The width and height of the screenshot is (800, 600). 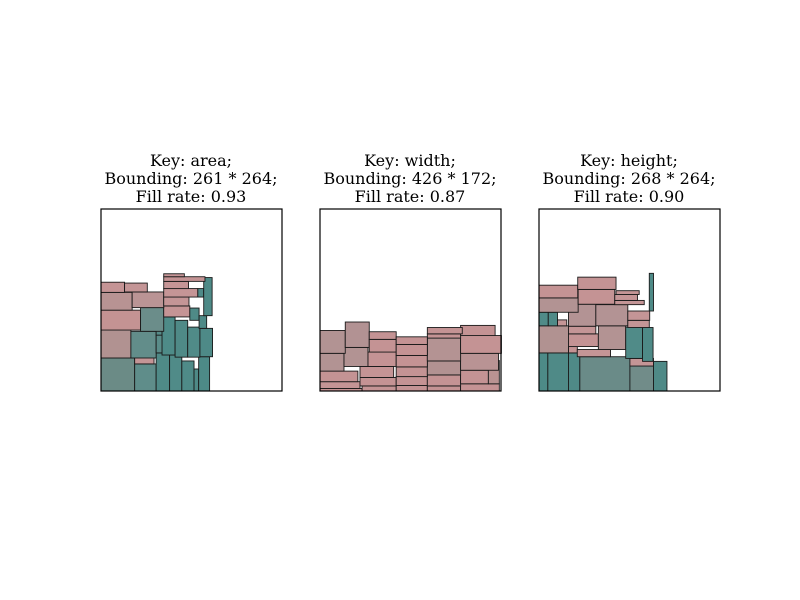 What do you see at coordinates (410, 196) in the screenshot?
I see `panel-width-title-line-3: Fill rate: 0.87` at bounding box center [410, 196].